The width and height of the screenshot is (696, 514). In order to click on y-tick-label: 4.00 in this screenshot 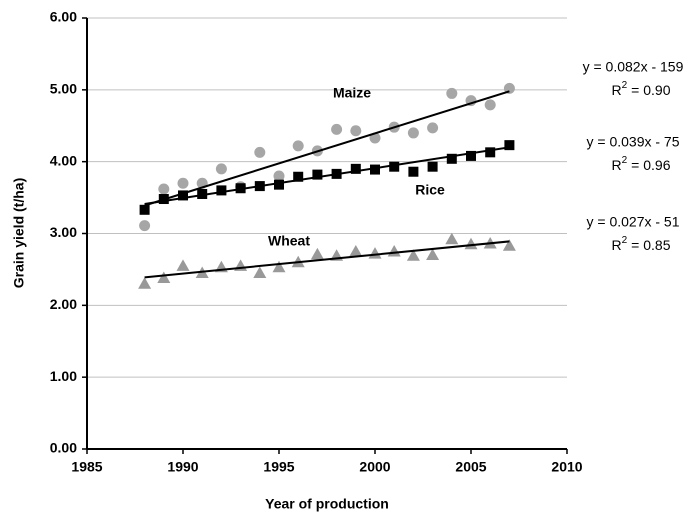, I will do `click(63, 160)`.